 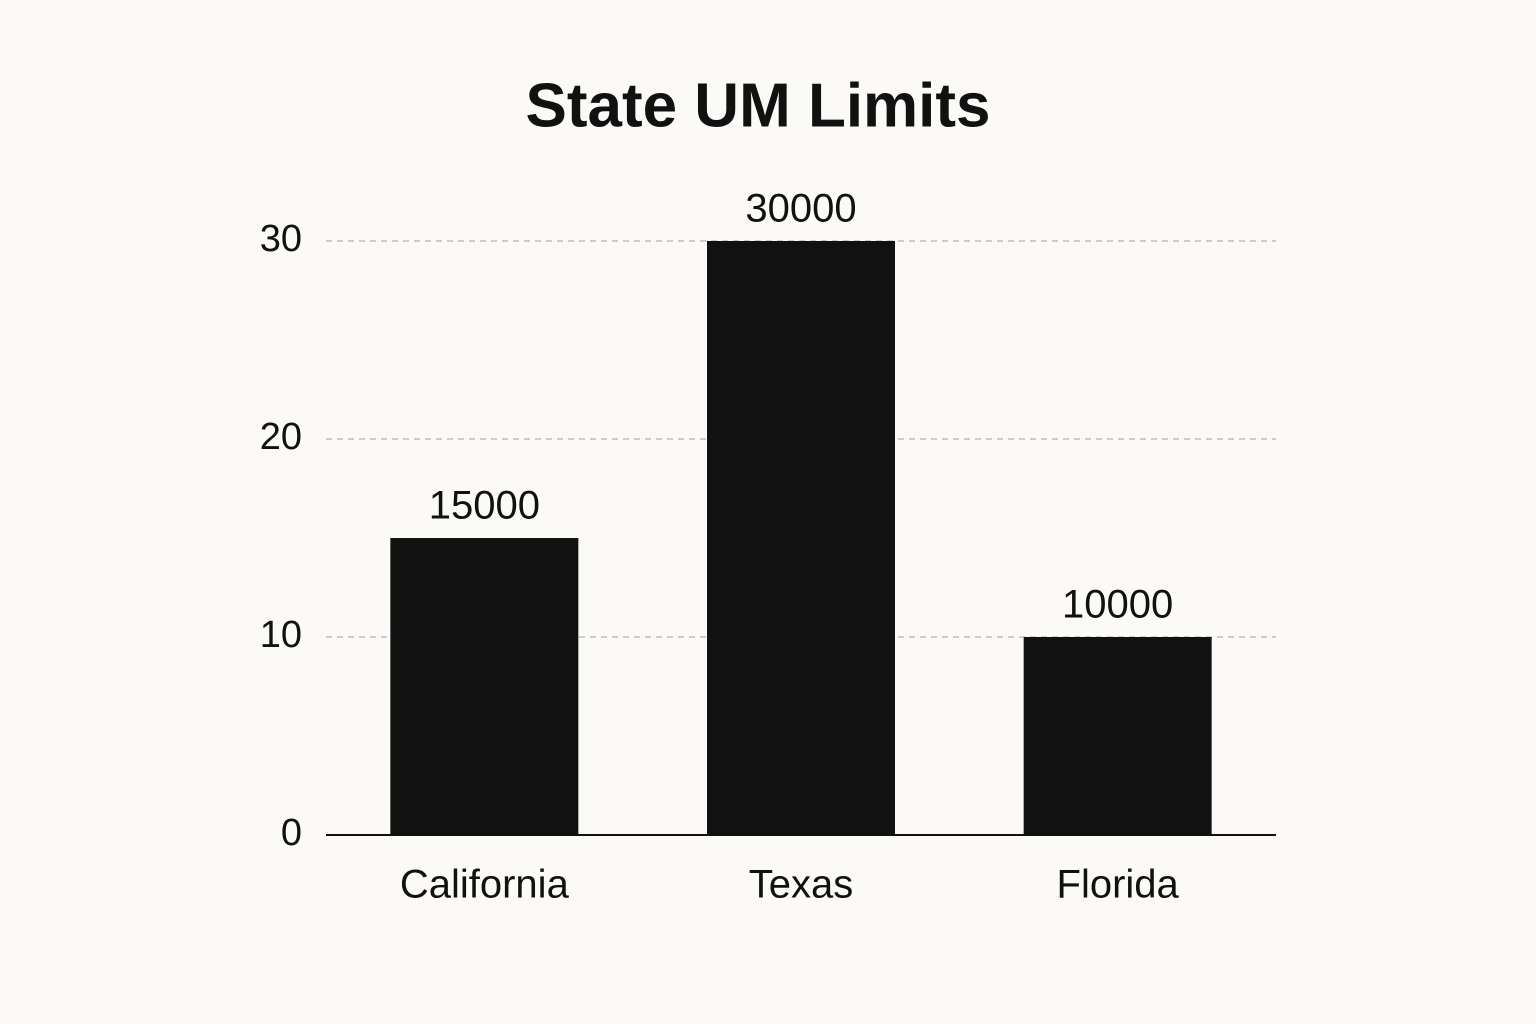 I want to click on y-tick-label: 20, so click(x=281, y=437).